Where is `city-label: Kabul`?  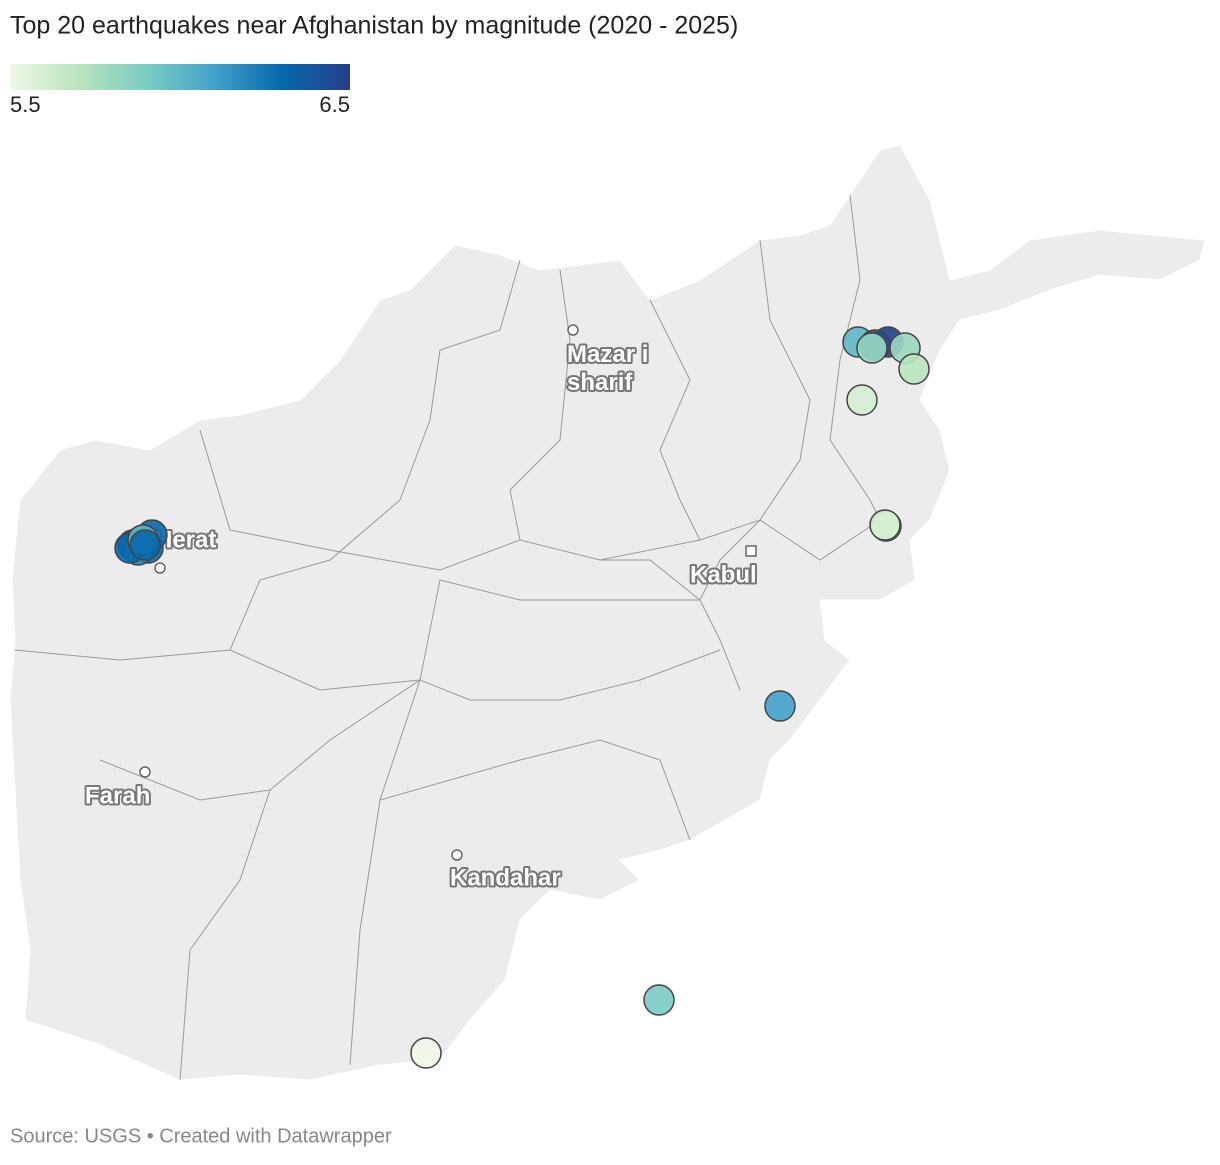 city-label: Kabul is located at coordinates (723, 574).